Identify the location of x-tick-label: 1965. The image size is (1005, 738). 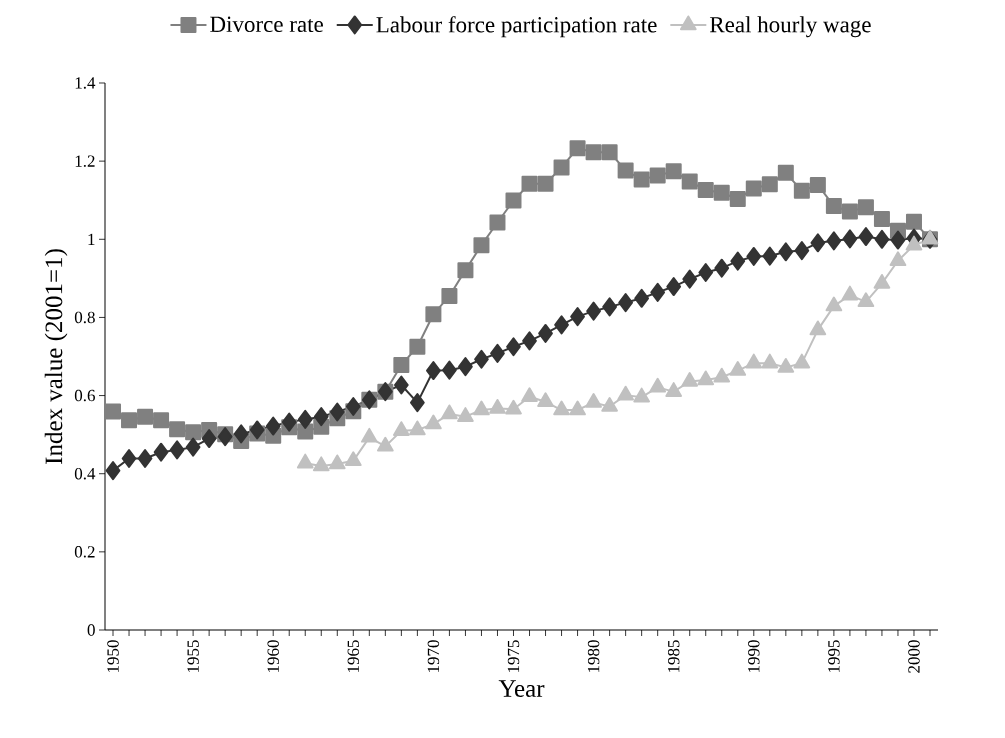
(353, 656).